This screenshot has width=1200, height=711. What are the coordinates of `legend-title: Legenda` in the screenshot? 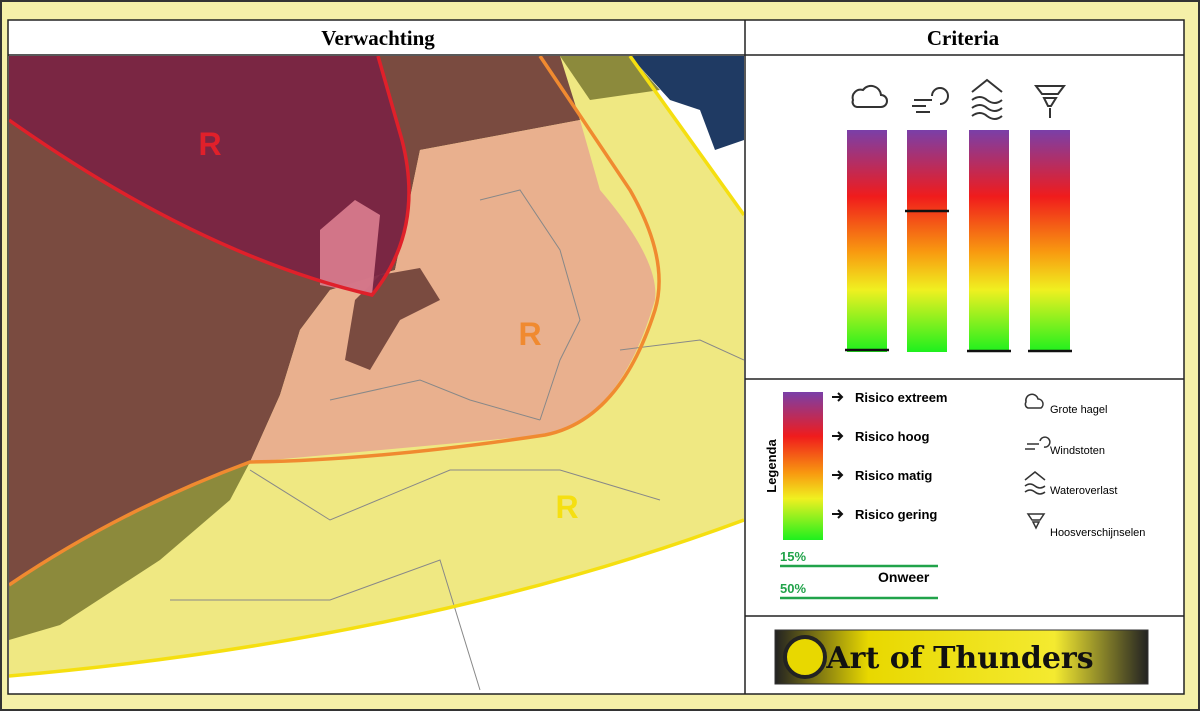 It's located at (771, 466).